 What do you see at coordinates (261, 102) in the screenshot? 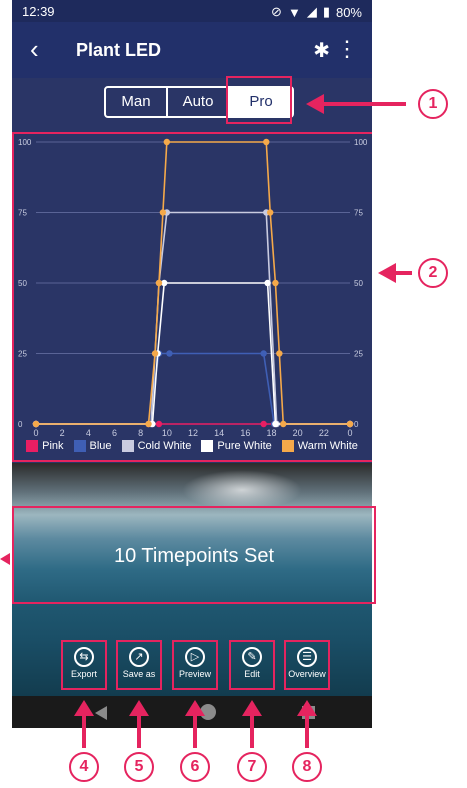
I see `mode-pro: Pro` at bounding box center [261, 102].